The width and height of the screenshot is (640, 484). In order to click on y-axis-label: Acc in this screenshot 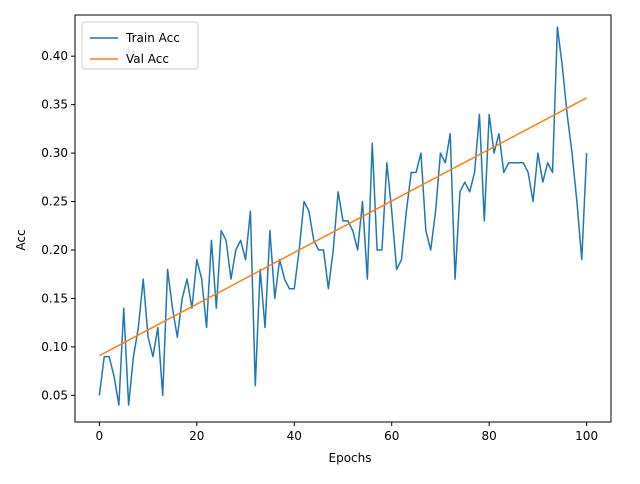, I will do `click(21, 239)`.